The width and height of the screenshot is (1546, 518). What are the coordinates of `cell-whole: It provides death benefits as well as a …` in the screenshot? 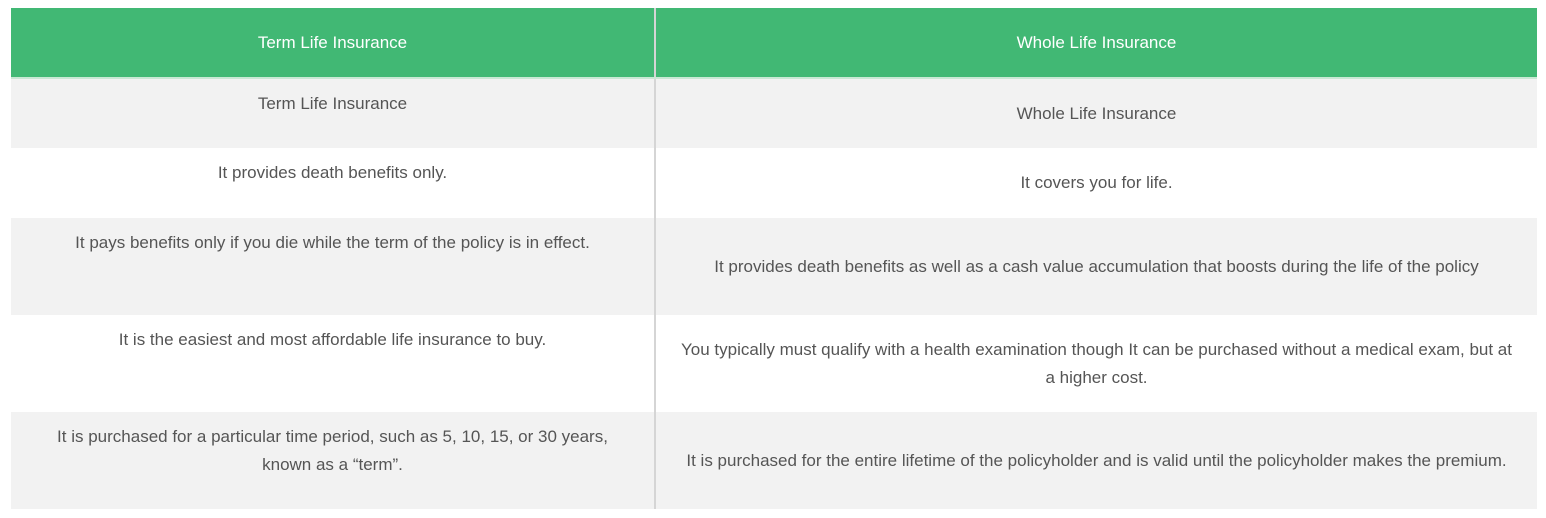 It's located at (1096, 266).